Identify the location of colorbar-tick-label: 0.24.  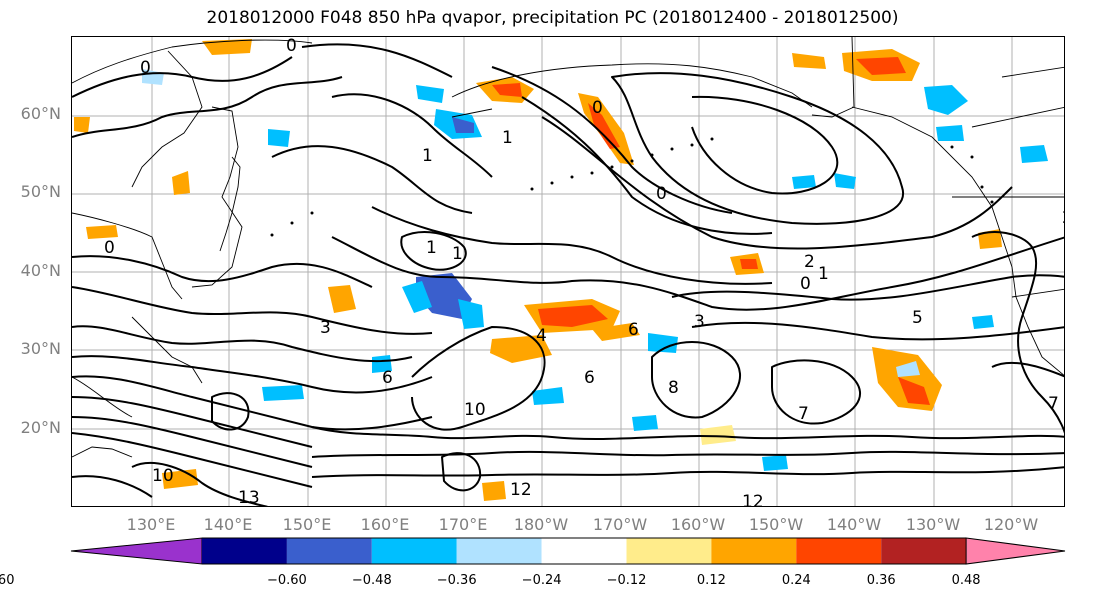
(796, 580).